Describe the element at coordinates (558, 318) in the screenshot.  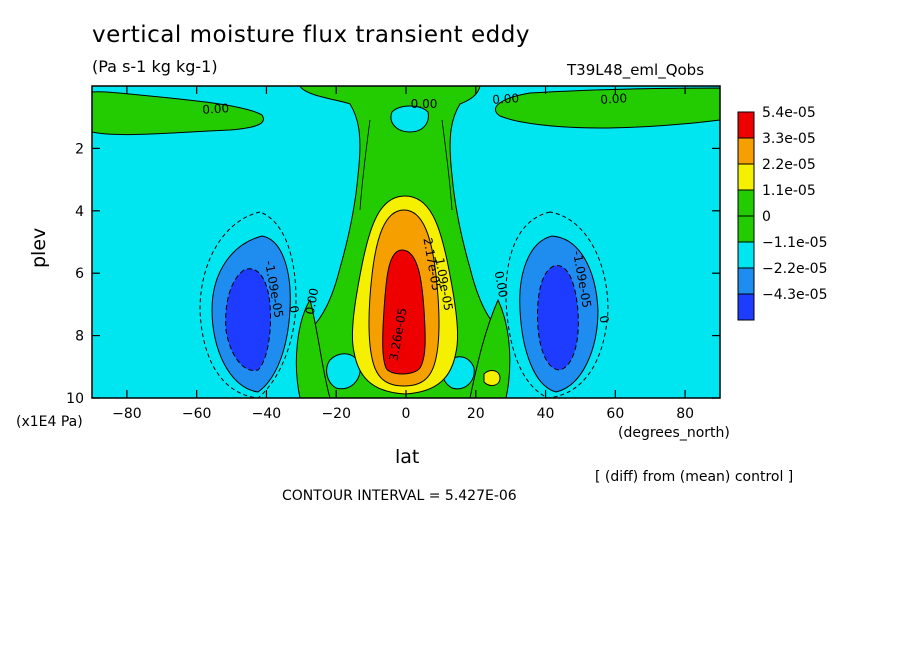
I see `contour-nh-deep` at that location.